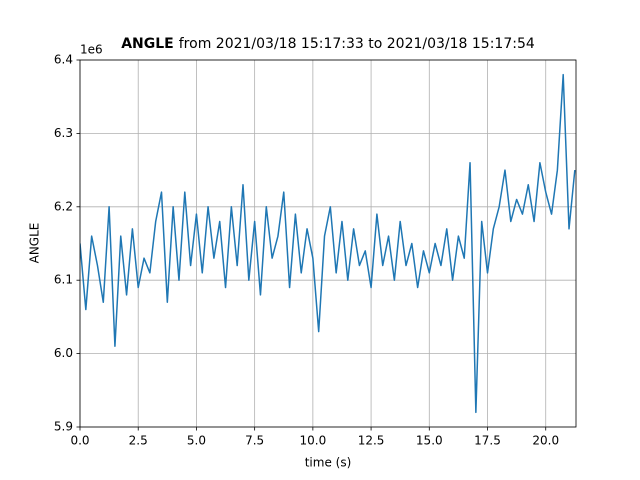 The image size is (640, 480). Describe the element at coordinates (545, 441) in the screenshot. I see `x-tick-label: 20.0` at that location.